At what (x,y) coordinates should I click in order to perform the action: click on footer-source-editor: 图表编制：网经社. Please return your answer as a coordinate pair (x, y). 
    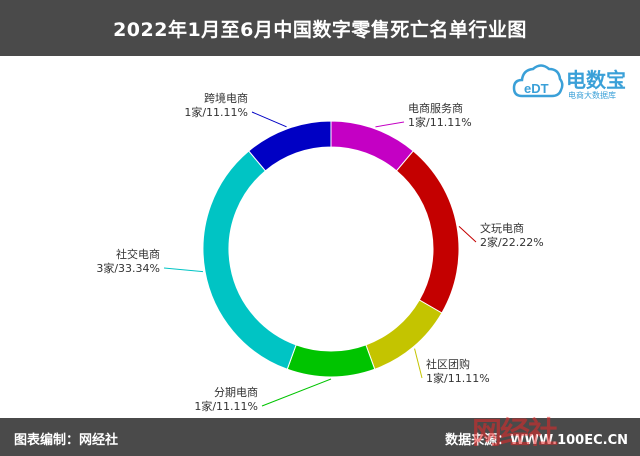
    Looking at the image, I should click on (66, 440).